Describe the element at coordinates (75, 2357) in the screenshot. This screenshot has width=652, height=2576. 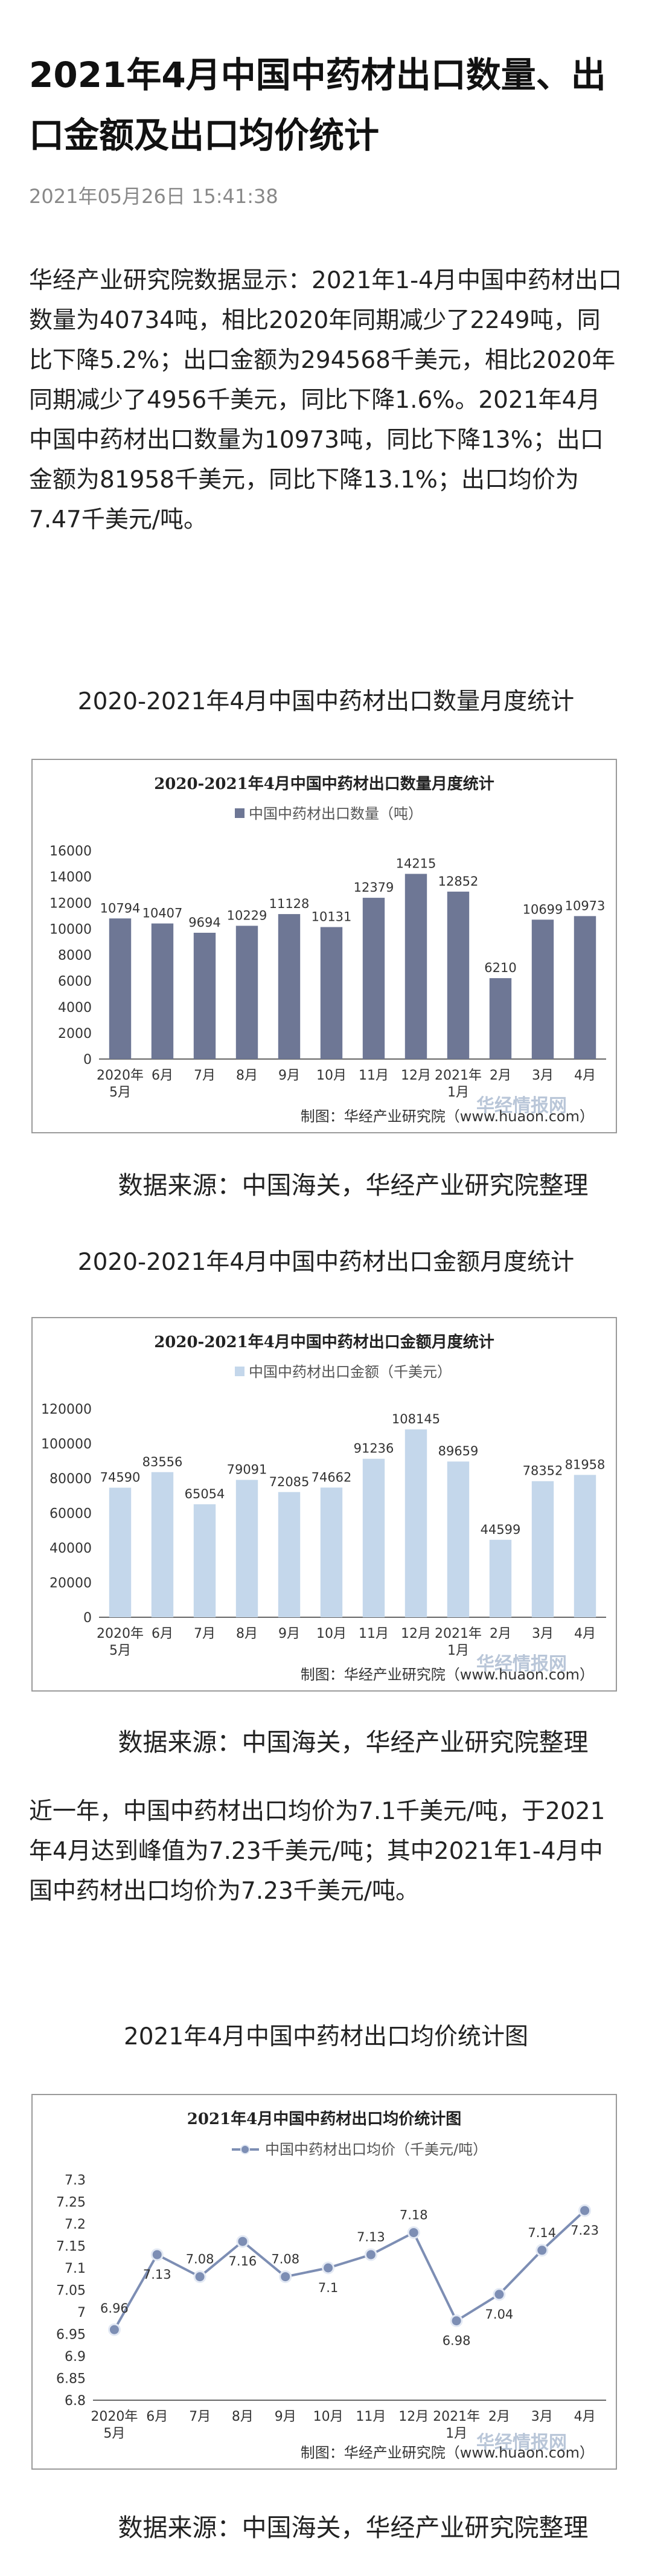
I see `y-tick-label: 6.9` at that location.